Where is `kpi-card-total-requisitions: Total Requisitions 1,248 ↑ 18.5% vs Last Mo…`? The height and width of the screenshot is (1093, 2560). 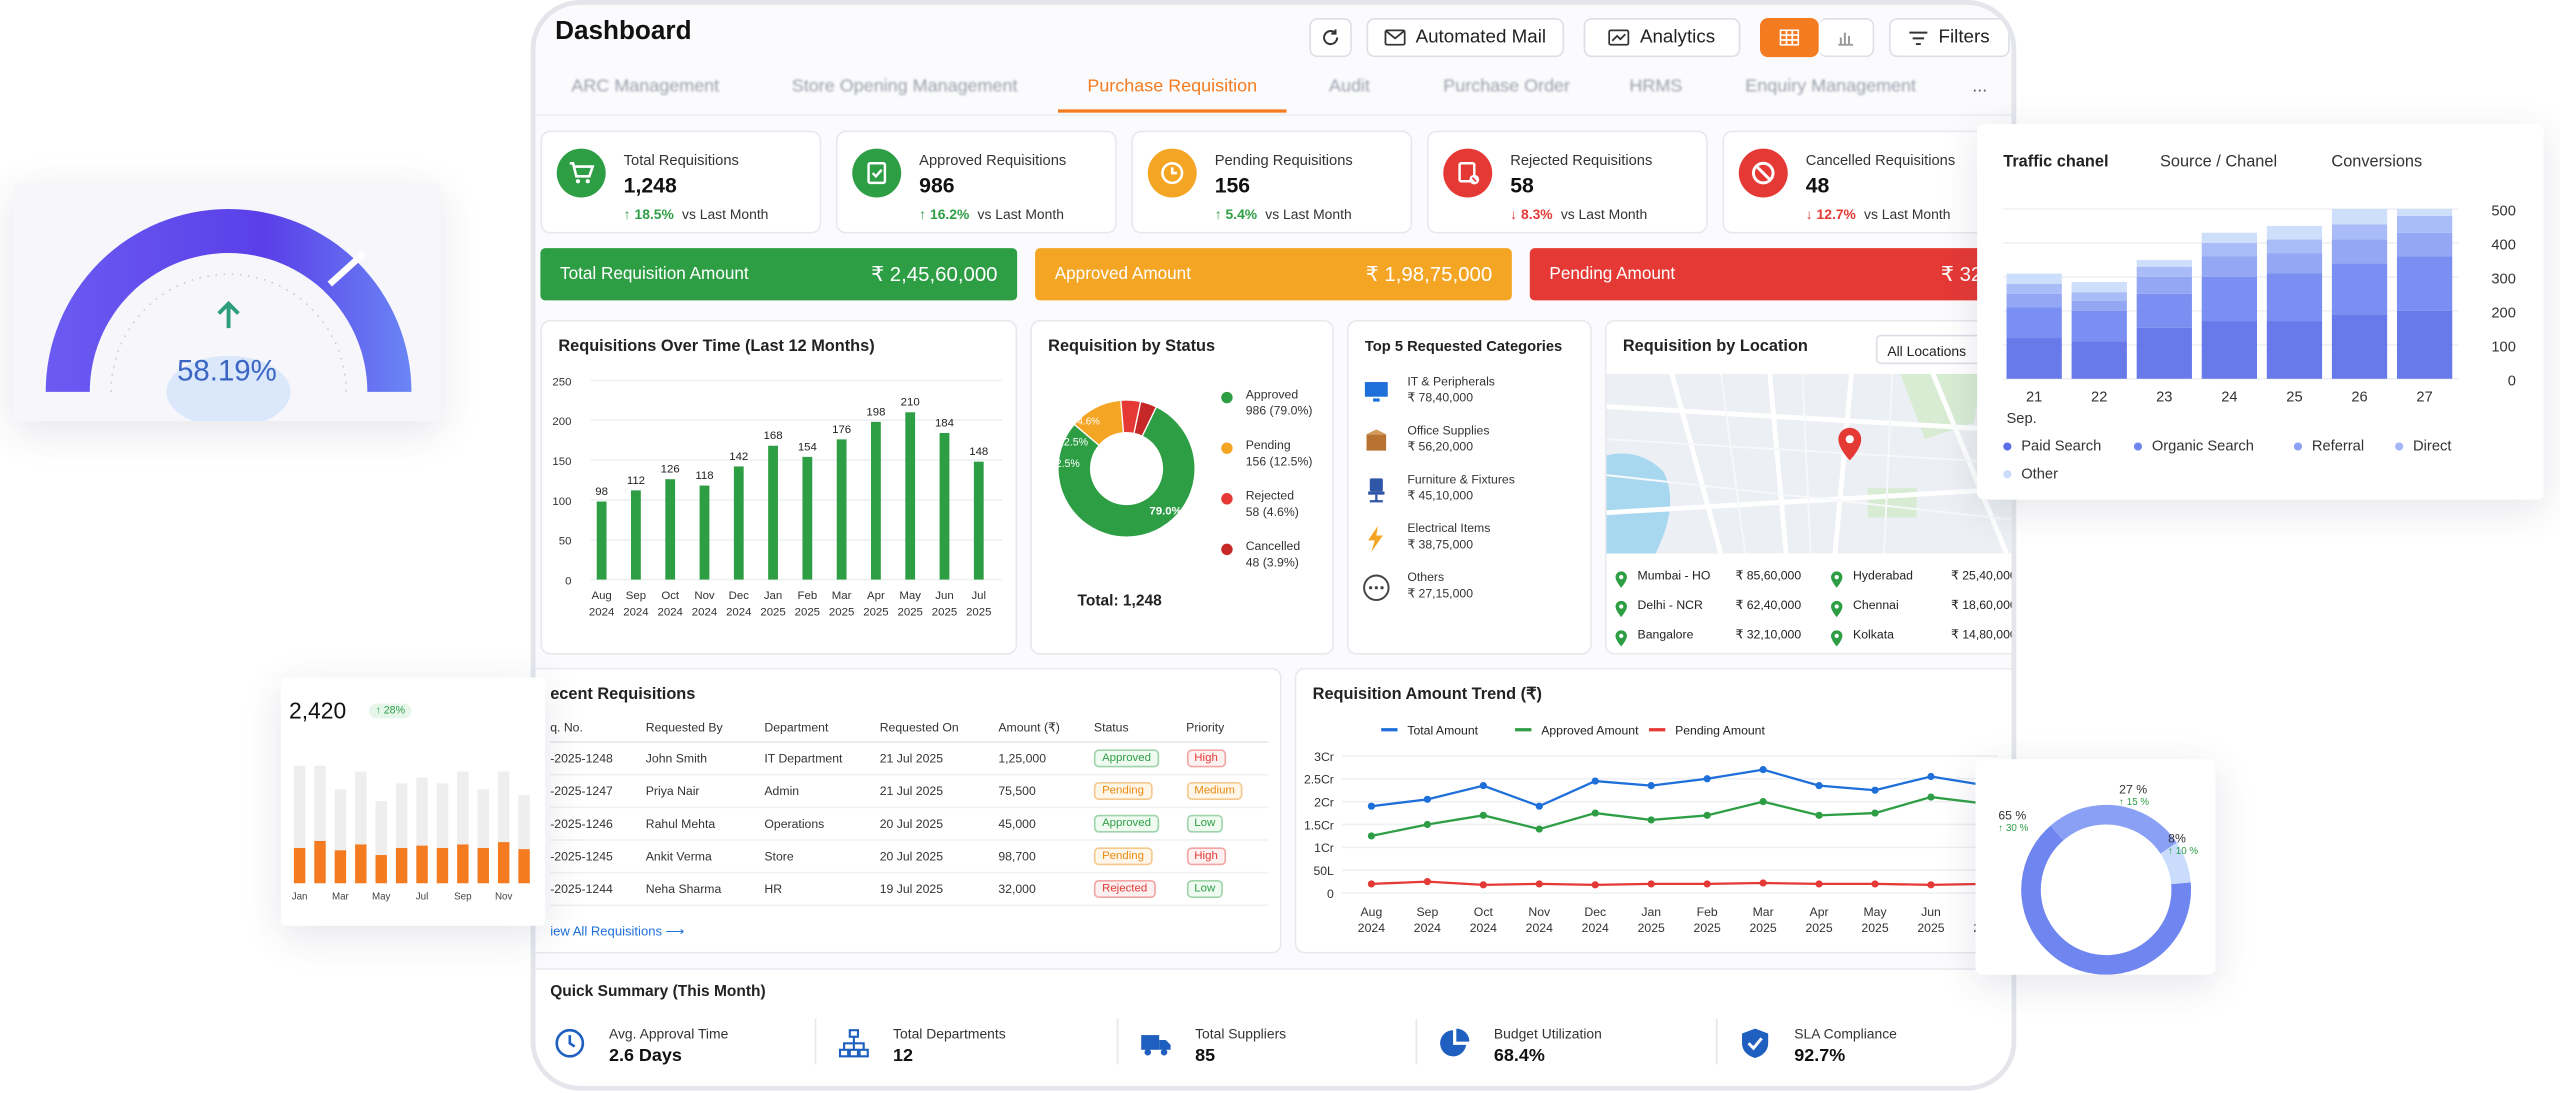 kpi-card-total-requisitions: Total Requisitions 1,248 ↑ 18.5% vs Last Mo… is located at coordinates (681, 182).